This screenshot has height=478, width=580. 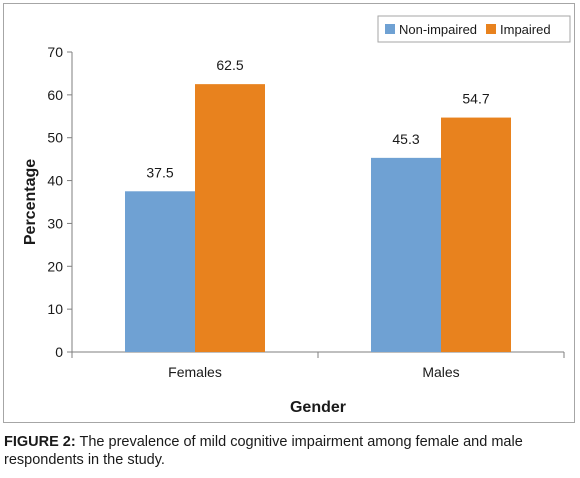 What do you see at coordinates (318, 407) in the screenshot?
I see `x-axis-title: Gender` at bounding box center [318, 407].